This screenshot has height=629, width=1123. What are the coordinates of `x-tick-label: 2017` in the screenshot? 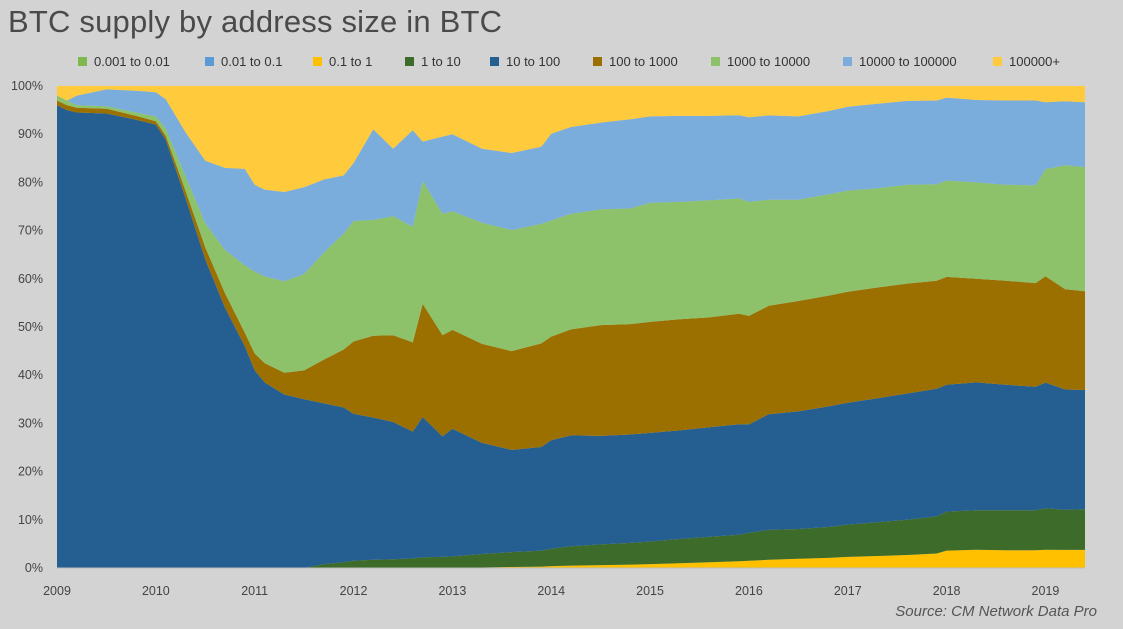 It's located at (848, 591).